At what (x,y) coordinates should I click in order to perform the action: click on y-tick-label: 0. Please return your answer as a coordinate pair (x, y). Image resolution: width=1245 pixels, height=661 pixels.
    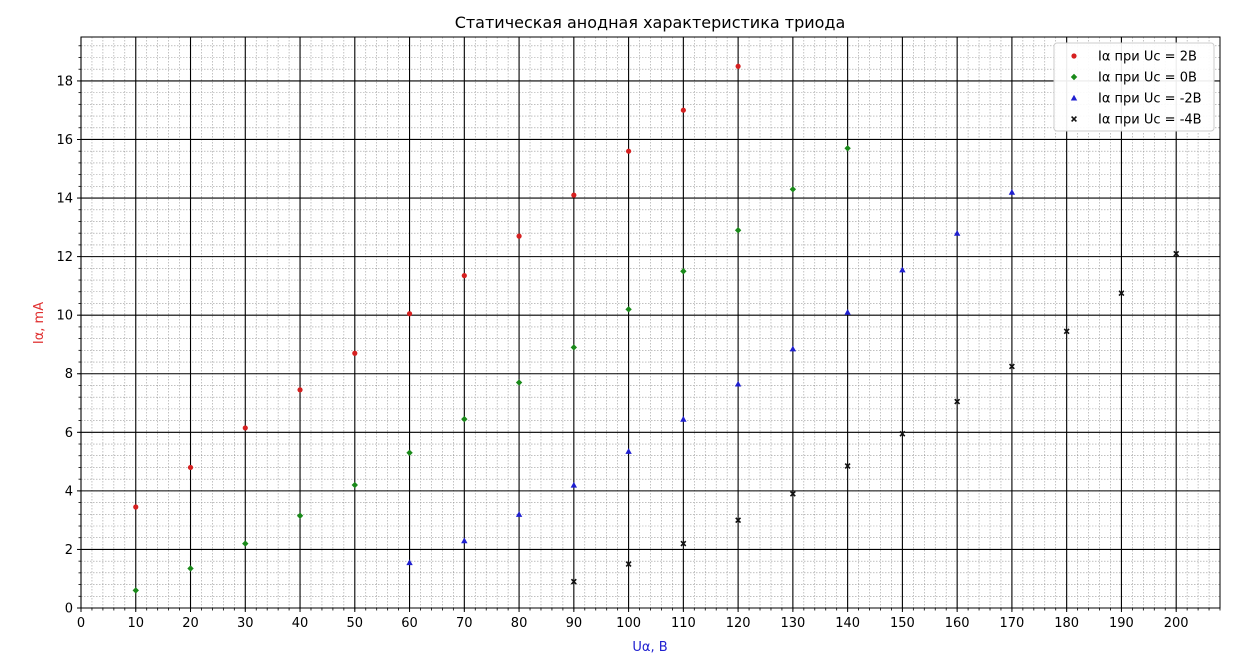
    Looking at the image, I should click on (69, 609).